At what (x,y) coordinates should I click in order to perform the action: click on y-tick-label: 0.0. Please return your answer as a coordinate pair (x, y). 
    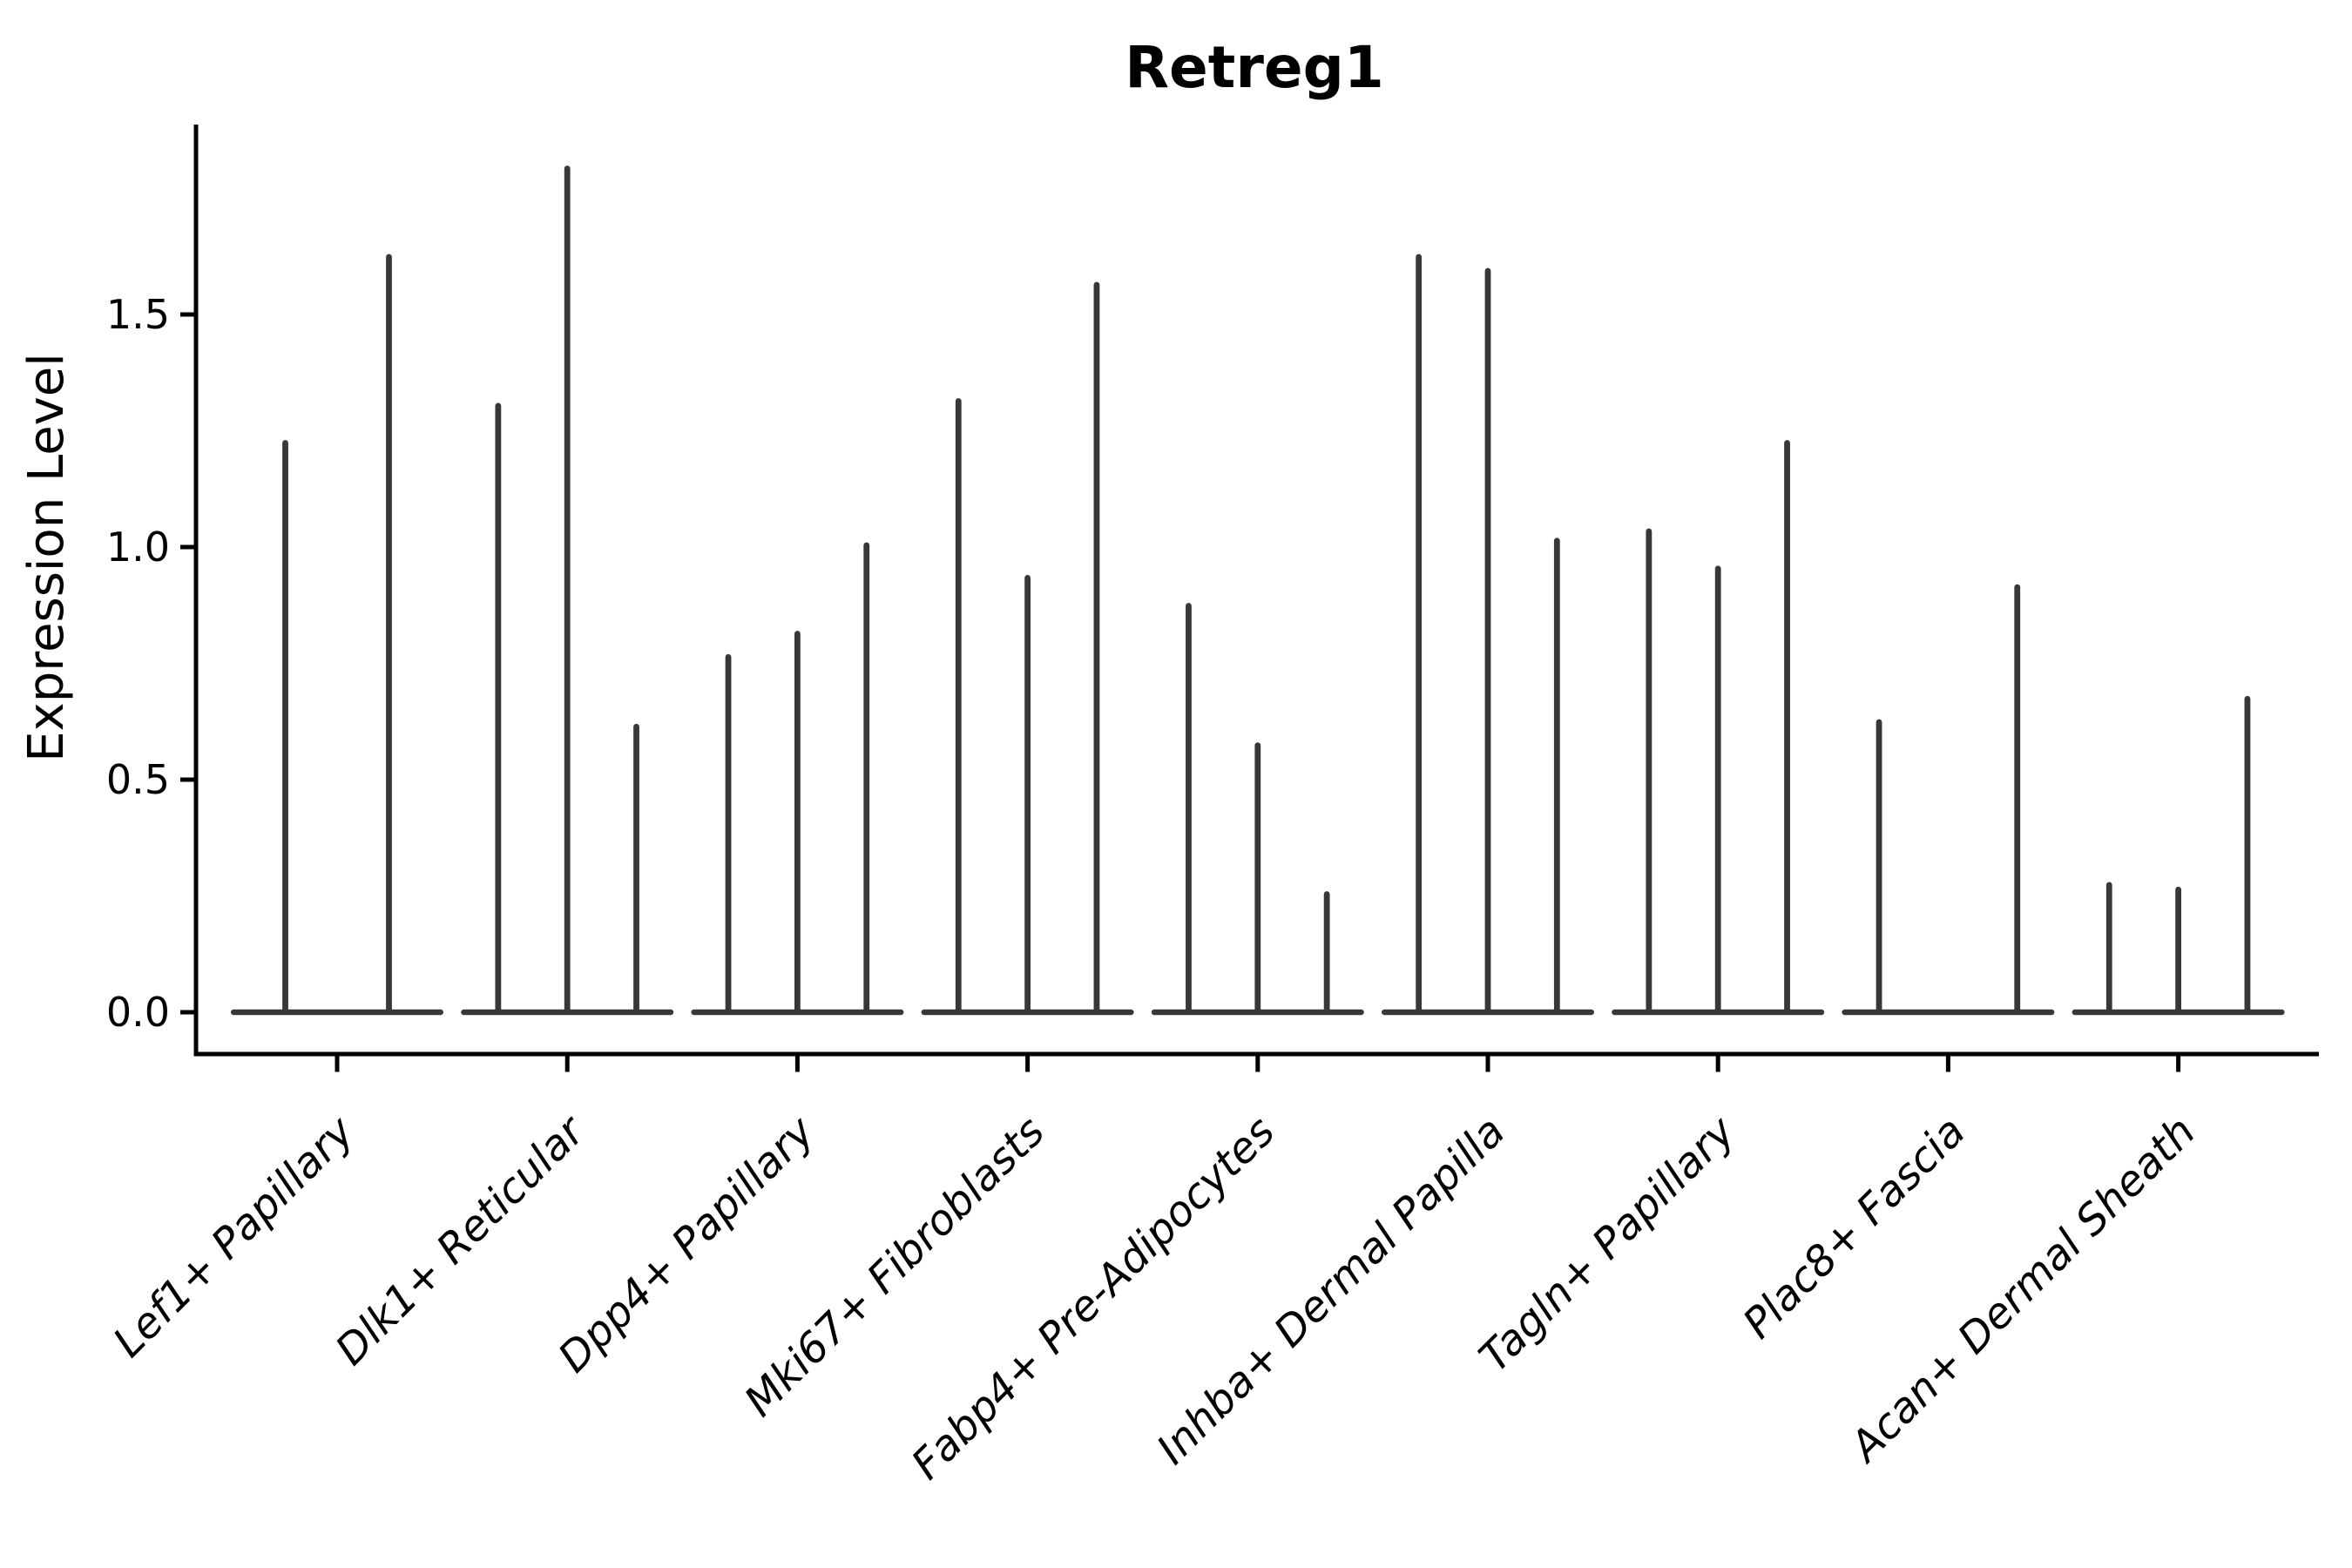
    Looking at the image, I should click on (138, 1013).